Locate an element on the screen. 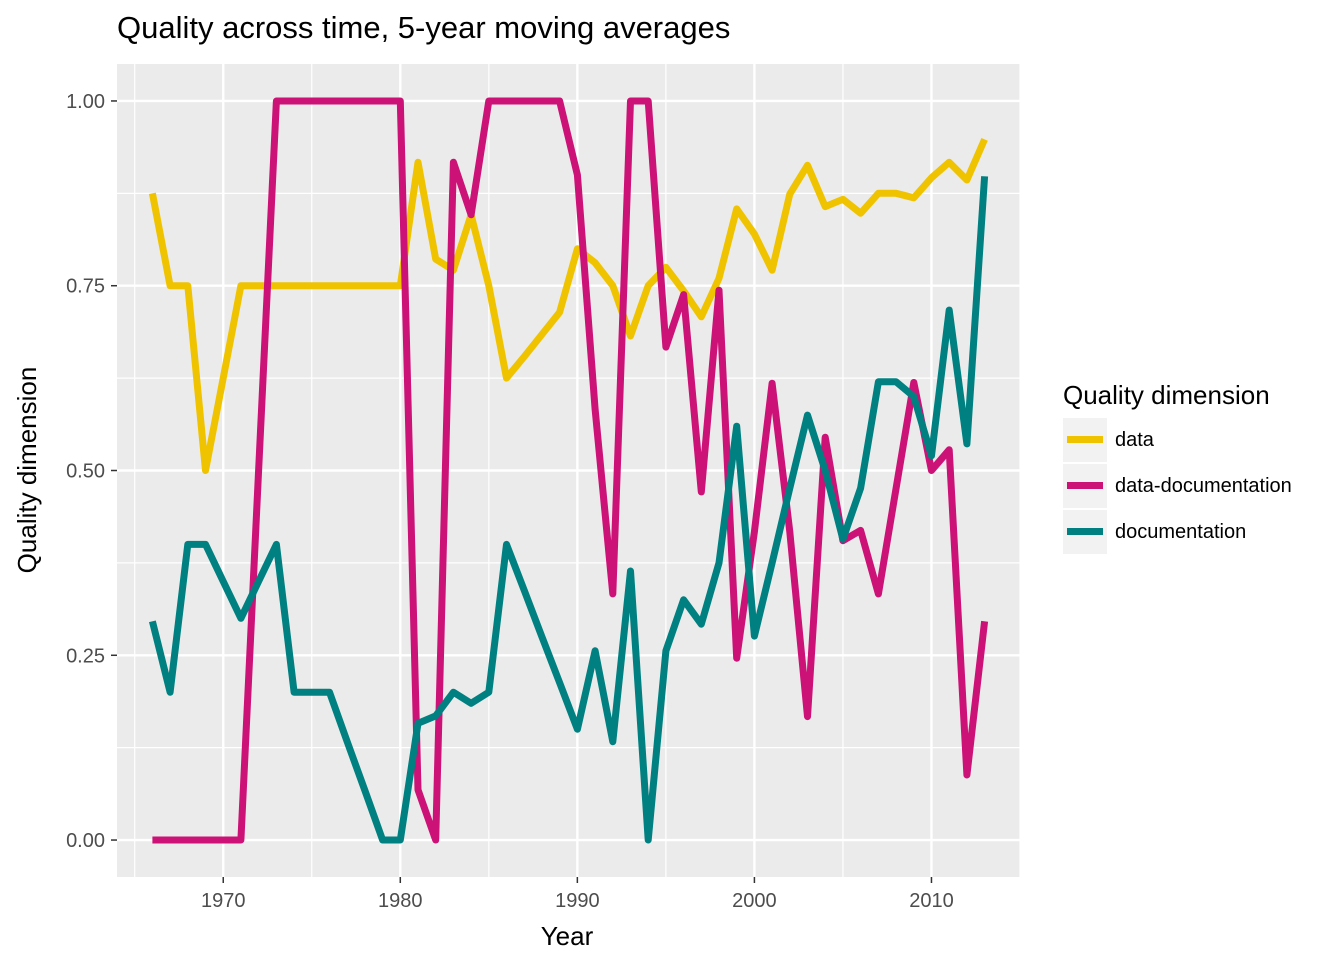 Image resolution: width=1344 pixels, height=960 pixels. x-tick-label: 1970 is located at coordinates (223, 901).